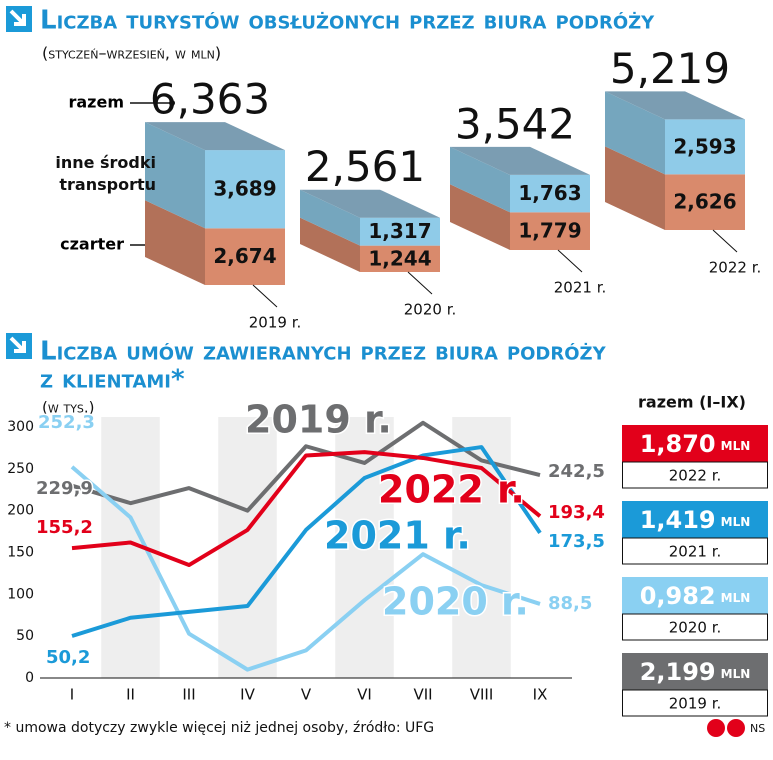 Image resolution: width=773 pixels, height=760 pixels. I want to click on x-tick-label: 2021 r., so click(580, 288).